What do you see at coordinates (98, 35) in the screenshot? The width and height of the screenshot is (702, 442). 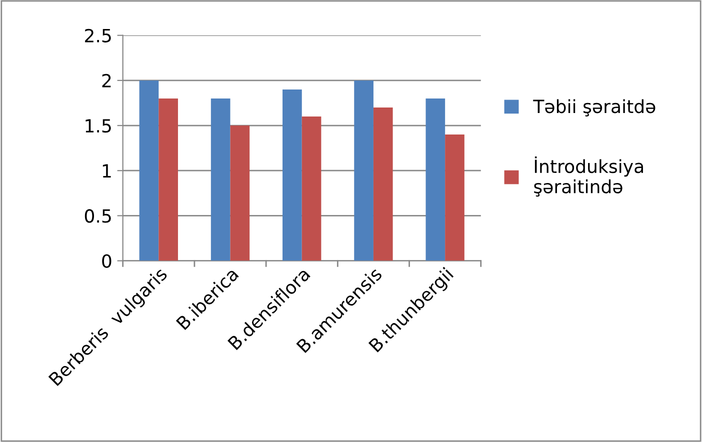 I see `y-tick-label: 2.5` at bounding box center [98, 35].